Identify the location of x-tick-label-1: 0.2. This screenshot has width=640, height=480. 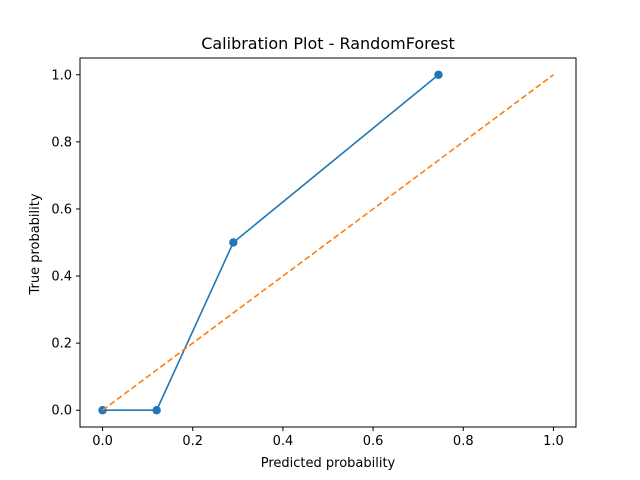
(192, 441).